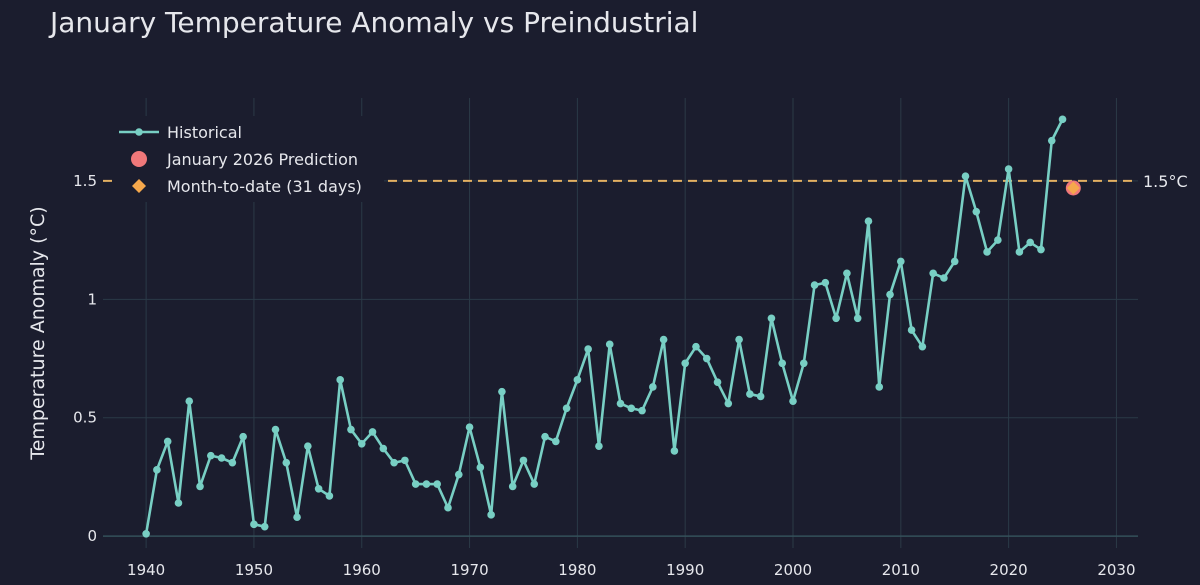 The image size is (1200, 585). Describe the element at coordinates (85, 181) in the screenshot. I see `y-tick-label: 1.5` at that location.